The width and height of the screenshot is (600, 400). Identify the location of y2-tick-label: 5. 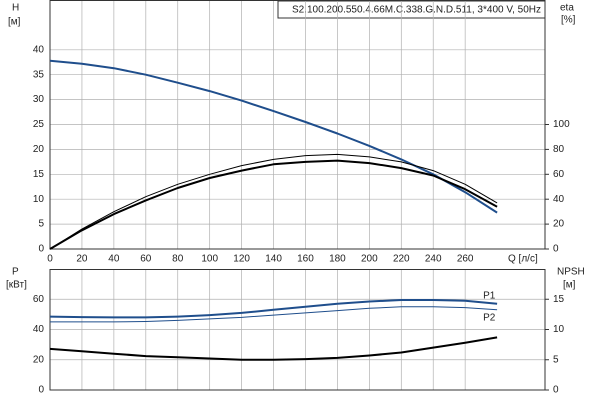
(556, 359).